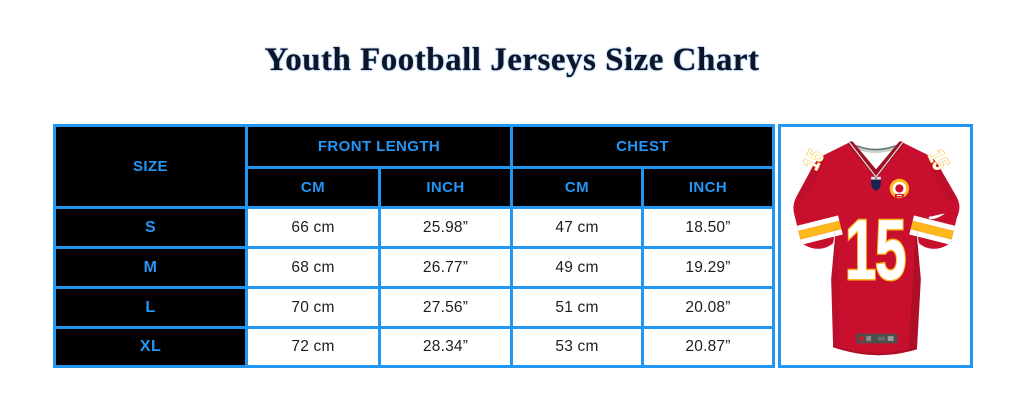 Image resolution: width=1024 pixels, height=418 pixels. What do you see at coordinates (708, 187) in the screenshot?
I see `header-chest-inch: INCH` at bounding box center [708, 187].